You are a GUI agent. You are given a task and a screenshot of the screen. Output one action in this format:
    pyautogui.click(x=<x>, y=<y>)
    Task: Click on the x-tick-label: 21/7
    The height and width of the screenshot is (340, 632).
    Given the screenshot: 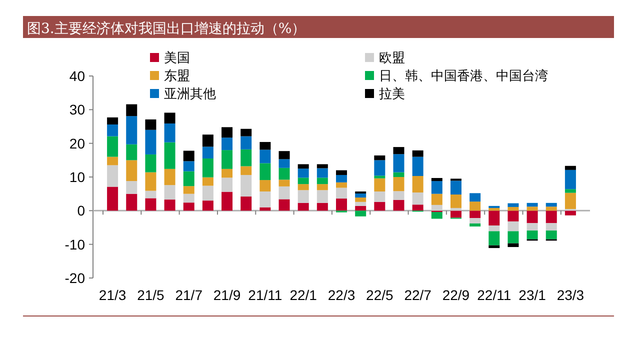 What is the action you would take?
    pyautogui.click(x=189, y=295)
    